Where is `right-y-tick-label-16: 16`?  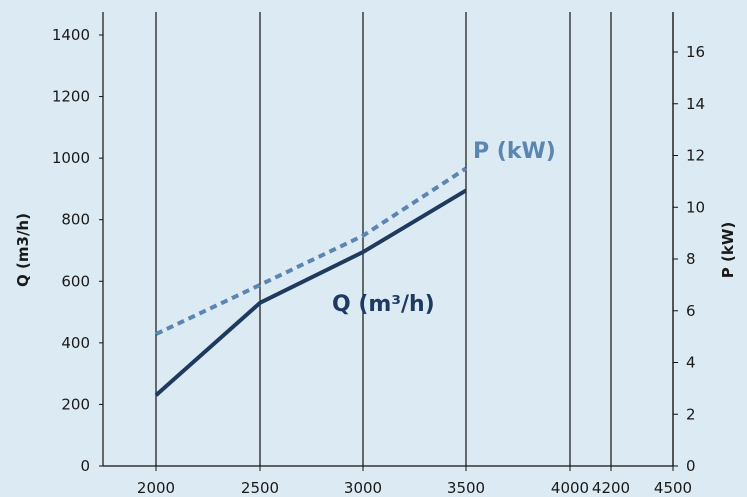 right-y-tick-label-16: 16 is located at coordinates (695, 52).